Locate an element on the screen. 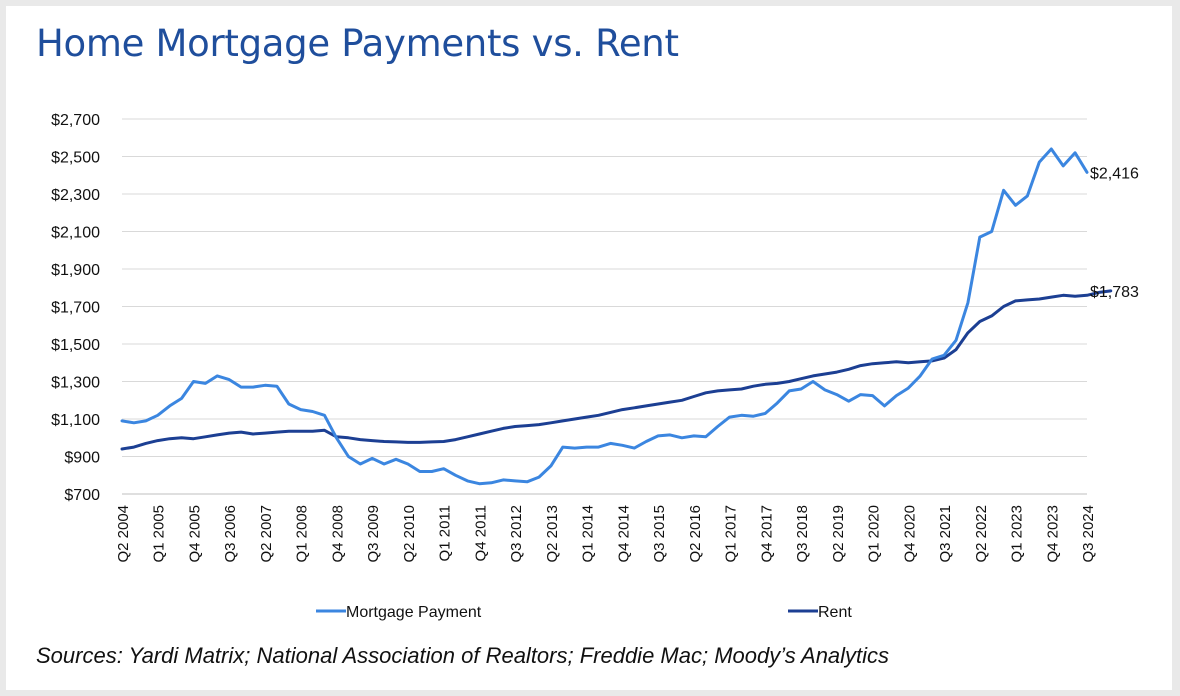 The image size is (1180, 696). x-tick-label: Q1 2008 is located at coordinates (302, 534).